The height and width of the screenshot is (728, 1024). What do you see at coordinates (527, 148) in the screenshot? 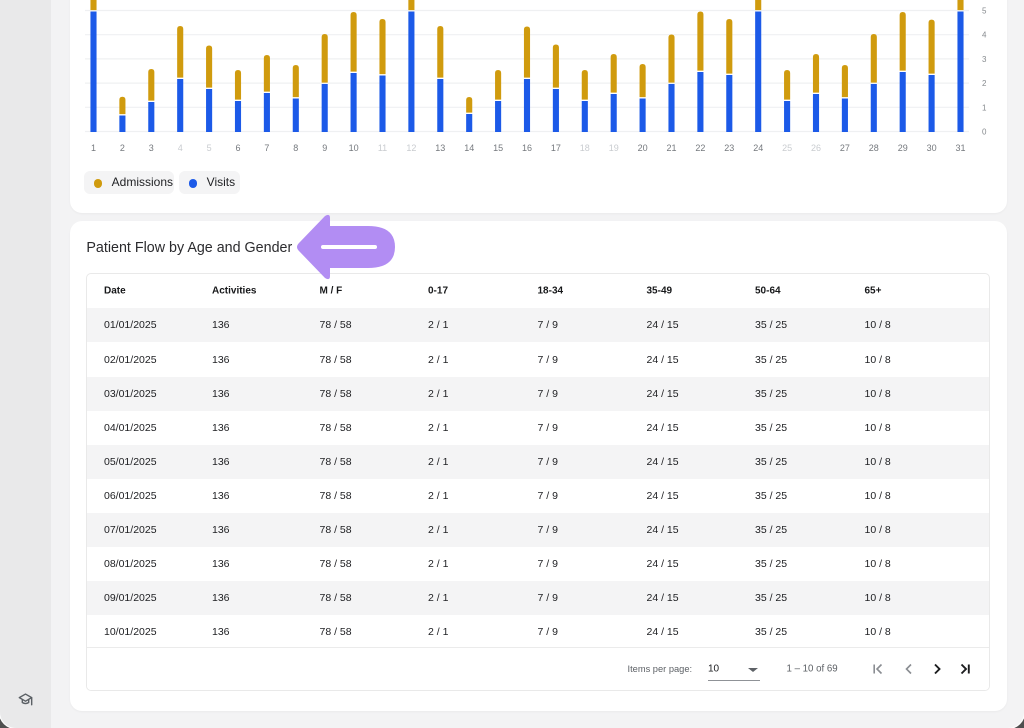
I see `svg-text: 16` at bounding box center [527, 148].